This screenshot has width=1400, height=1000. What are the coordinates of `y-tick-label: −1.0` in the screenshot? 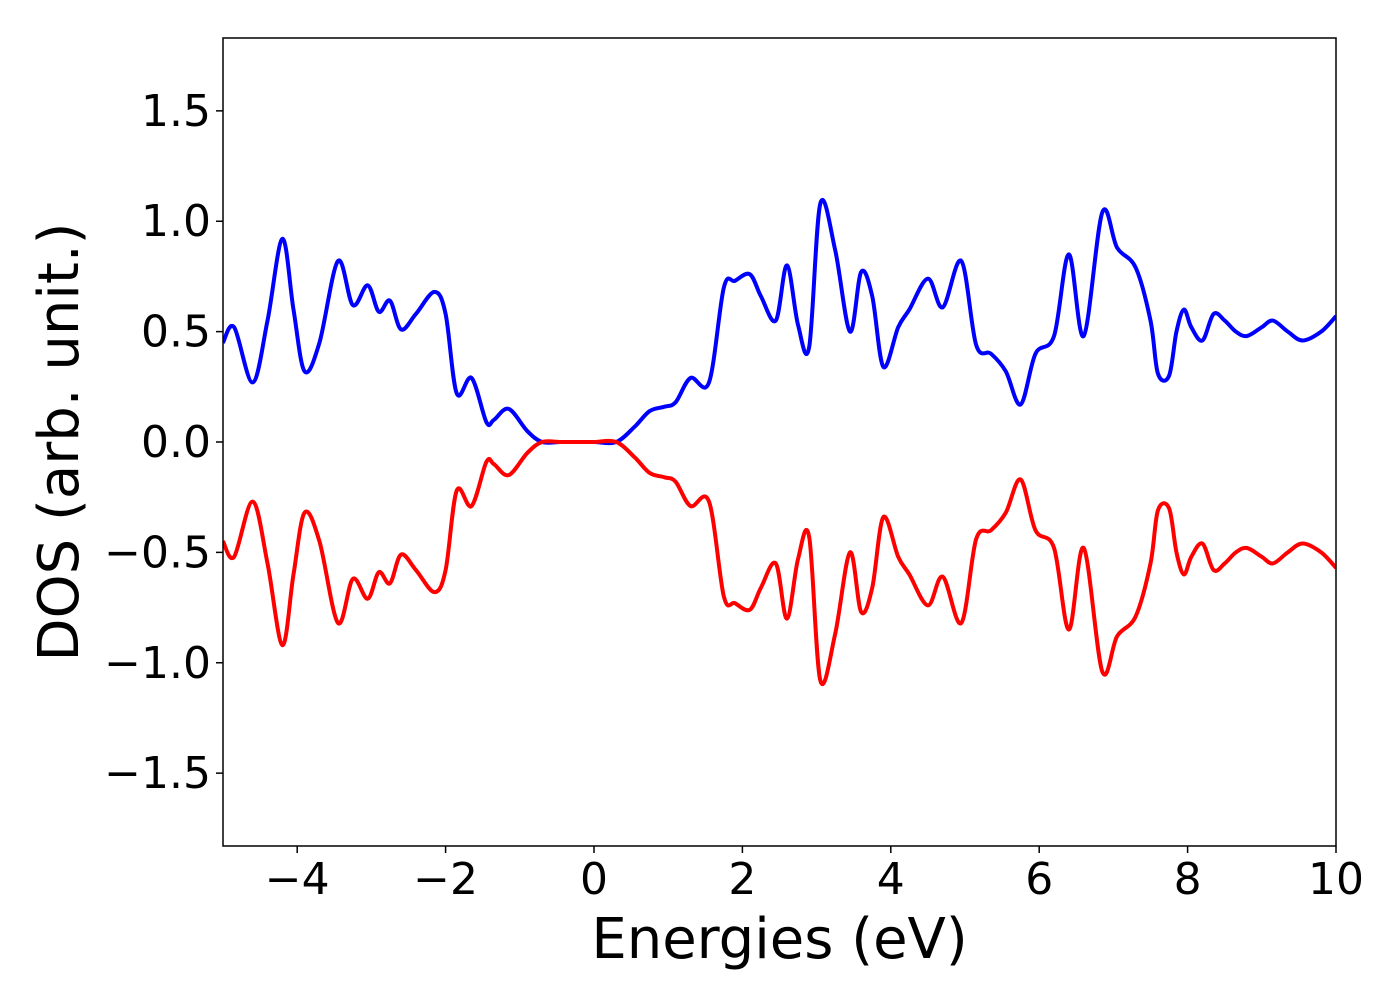 It's located at (157, 663).